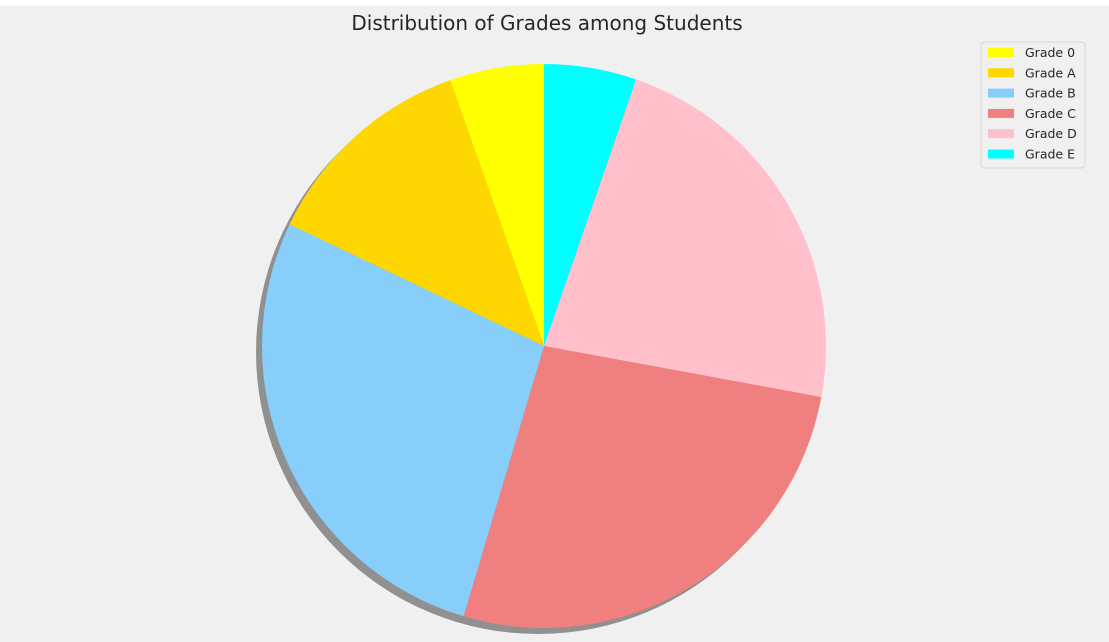 This screenshot has width=1109, height=642. I want to click on legend-swatch-grade-e, so click(1001, 154).